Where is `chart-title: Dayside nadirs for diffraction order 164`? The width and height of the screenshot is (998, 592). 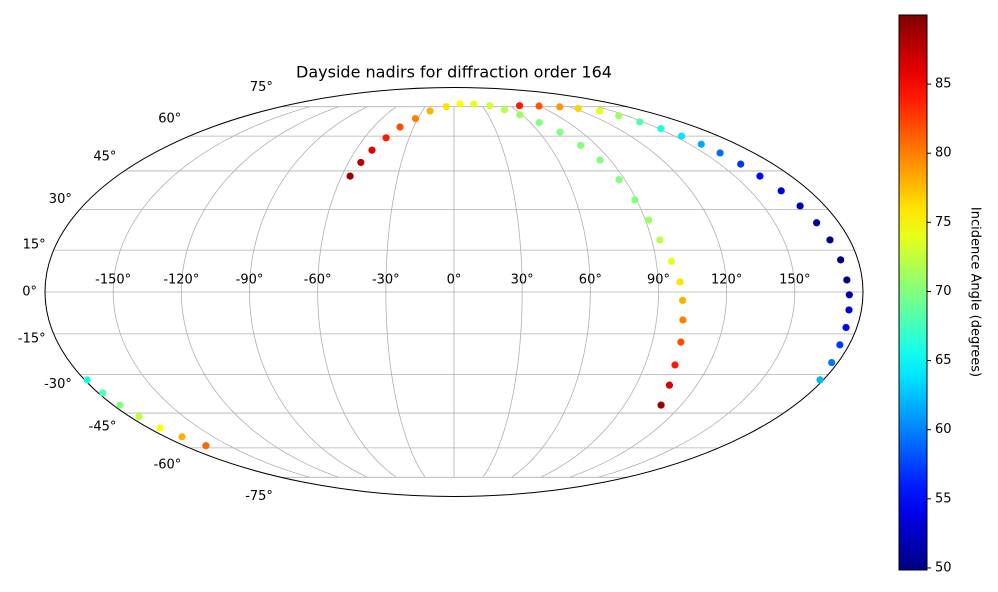
chart-title: Dayside nadirs for diffraction order 164 is located at coordinates (454, 72).